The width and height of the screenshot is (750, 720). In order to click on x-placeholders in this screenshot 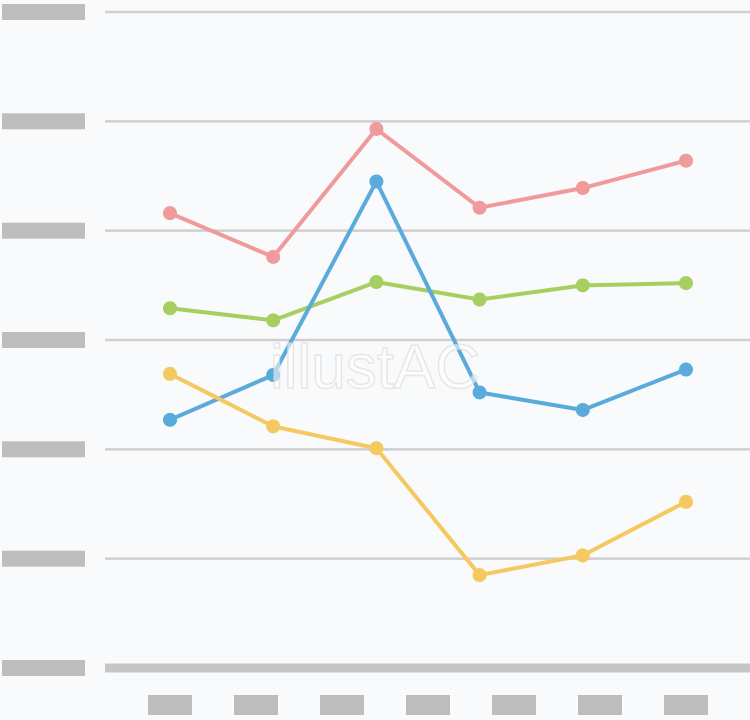, I will do `click(428, 705)`.